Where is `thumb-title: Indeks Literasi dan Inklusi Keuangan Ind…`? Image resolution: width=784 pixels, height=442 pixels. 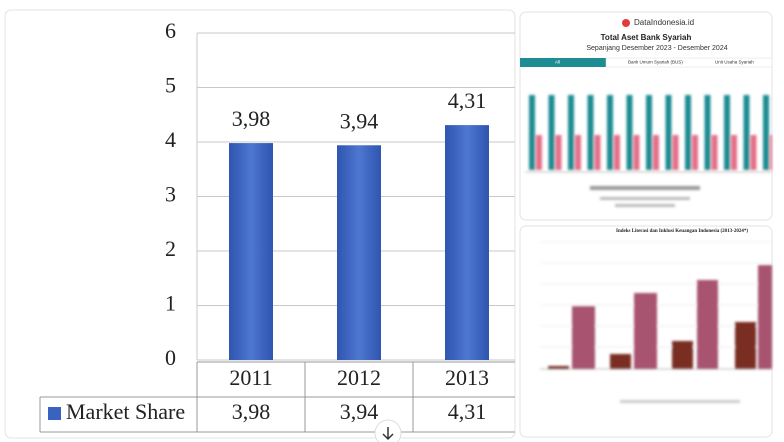 thumb-title: Indeks Literasi dan Inklusi Keuangan Ind… is located at coordinates (682, 231).